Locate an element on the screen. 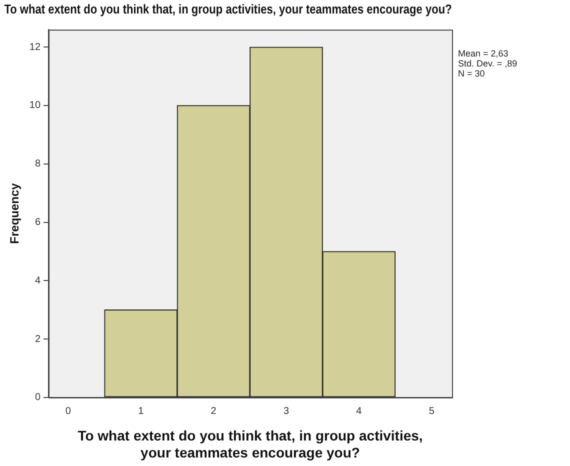 The height and width of the screenshot is (466, 570). y-tick-label: 12 is located at coordinates (35, 47).